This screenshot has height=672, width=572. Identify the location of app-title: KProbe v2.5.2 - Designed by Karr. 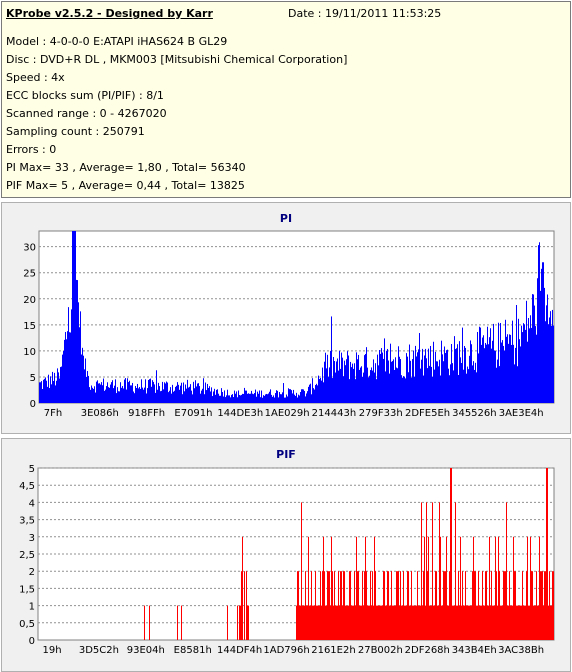
(109, 13).